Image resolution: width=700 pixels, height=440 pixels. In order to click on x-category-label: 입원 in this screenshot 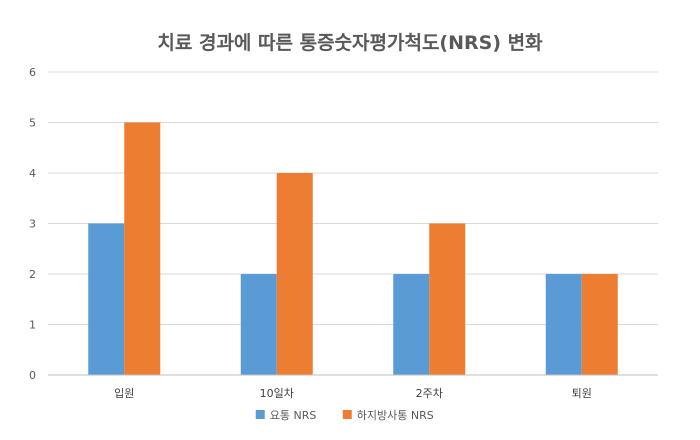, I will do `click(124, 393)`.